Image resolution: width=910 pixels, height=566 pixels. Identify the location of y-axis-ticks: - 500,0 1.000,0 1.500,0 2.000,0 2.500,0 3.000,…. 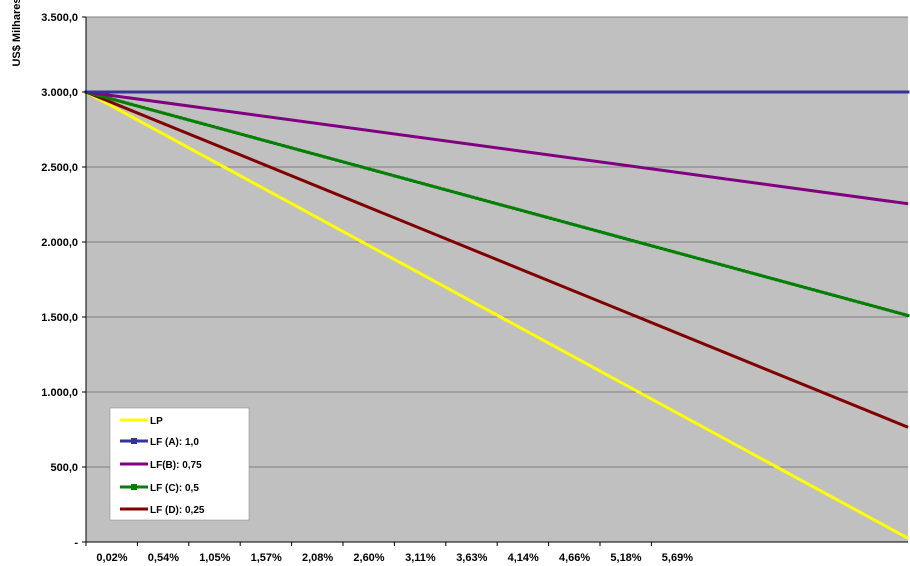
(63, 280).